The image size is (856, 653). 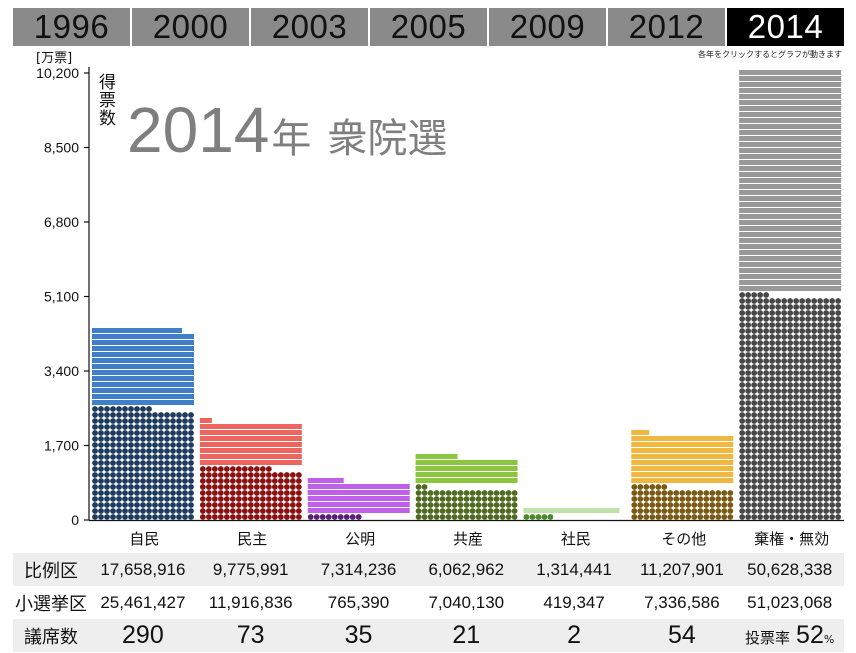 I want to click on x-category-label: 民主, so click(x=252, y=539).